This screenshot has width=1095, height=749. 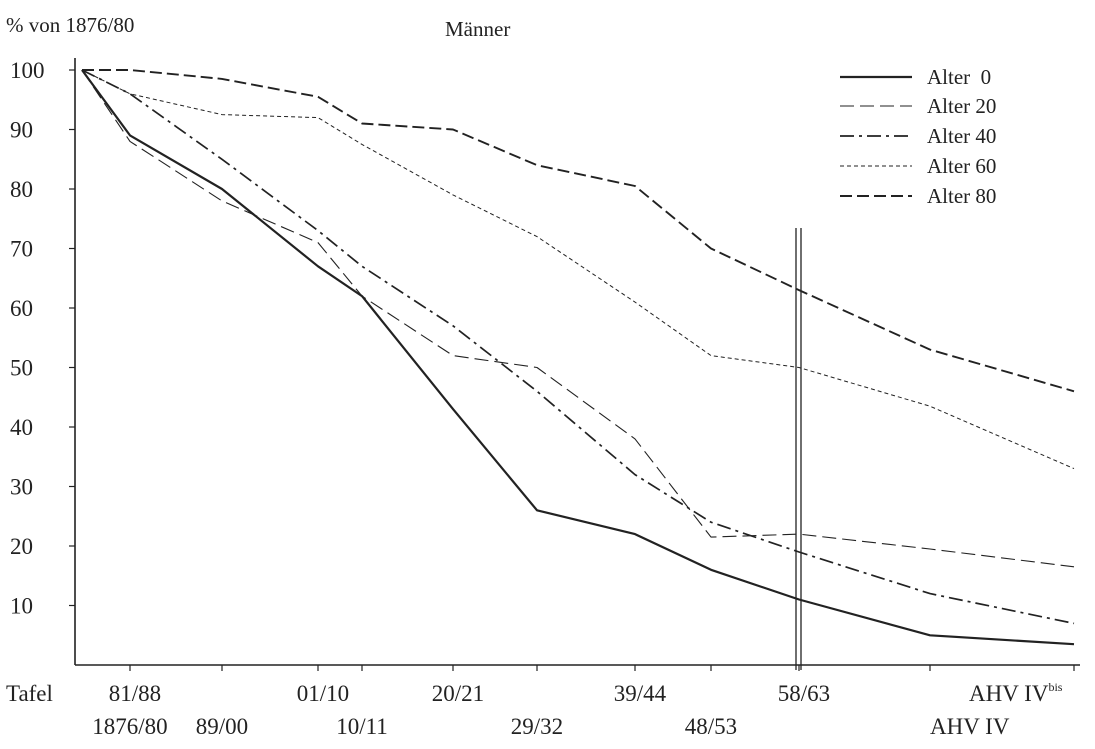 What do you see at coordinates (961, 196) in the screenshot?
I see `legend-label-4: Alter 80` at bounding box center [961, 196].